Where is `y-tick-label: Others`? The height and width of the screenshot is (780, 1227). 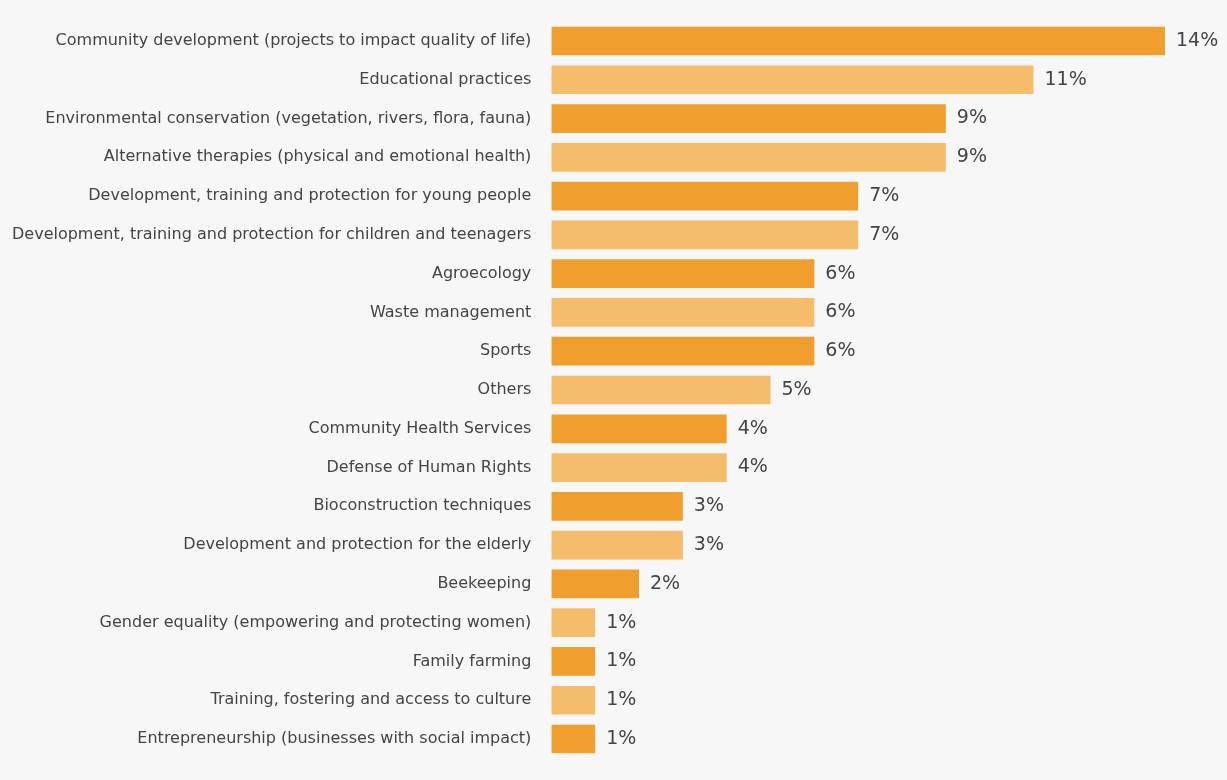 y-tick-label: Others is located at coordinates (504, 389).